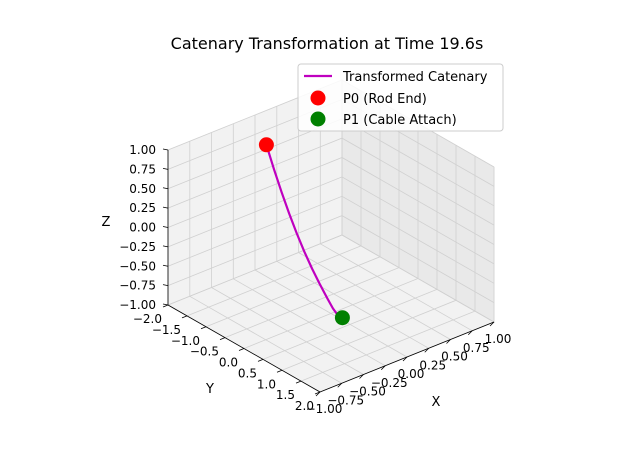 This screenshot has width=638, height=475. Describe the element at coordinates (324, 409) in the screenshot. I see `x-tick-label: −1.00` at that location.